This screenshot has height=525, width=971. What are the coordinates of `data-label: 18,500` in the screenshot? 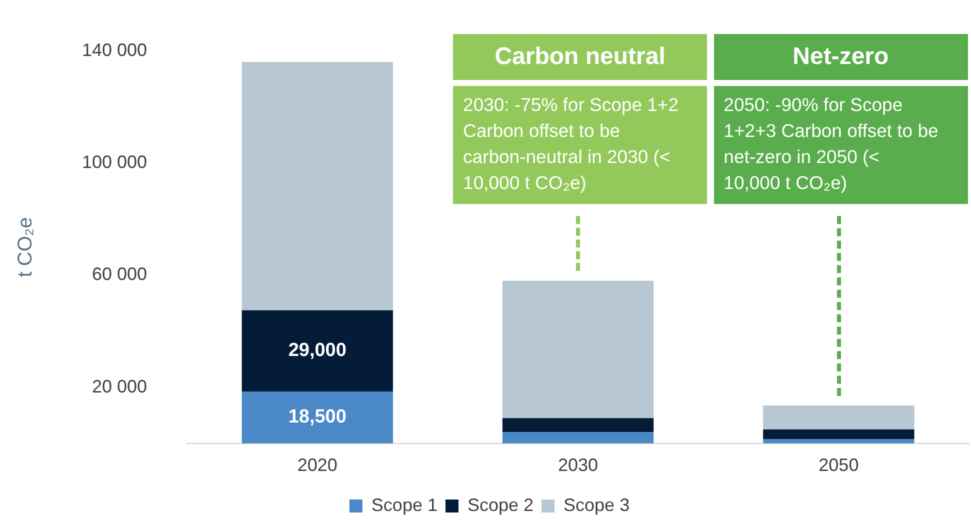 It's located at (317, 417).